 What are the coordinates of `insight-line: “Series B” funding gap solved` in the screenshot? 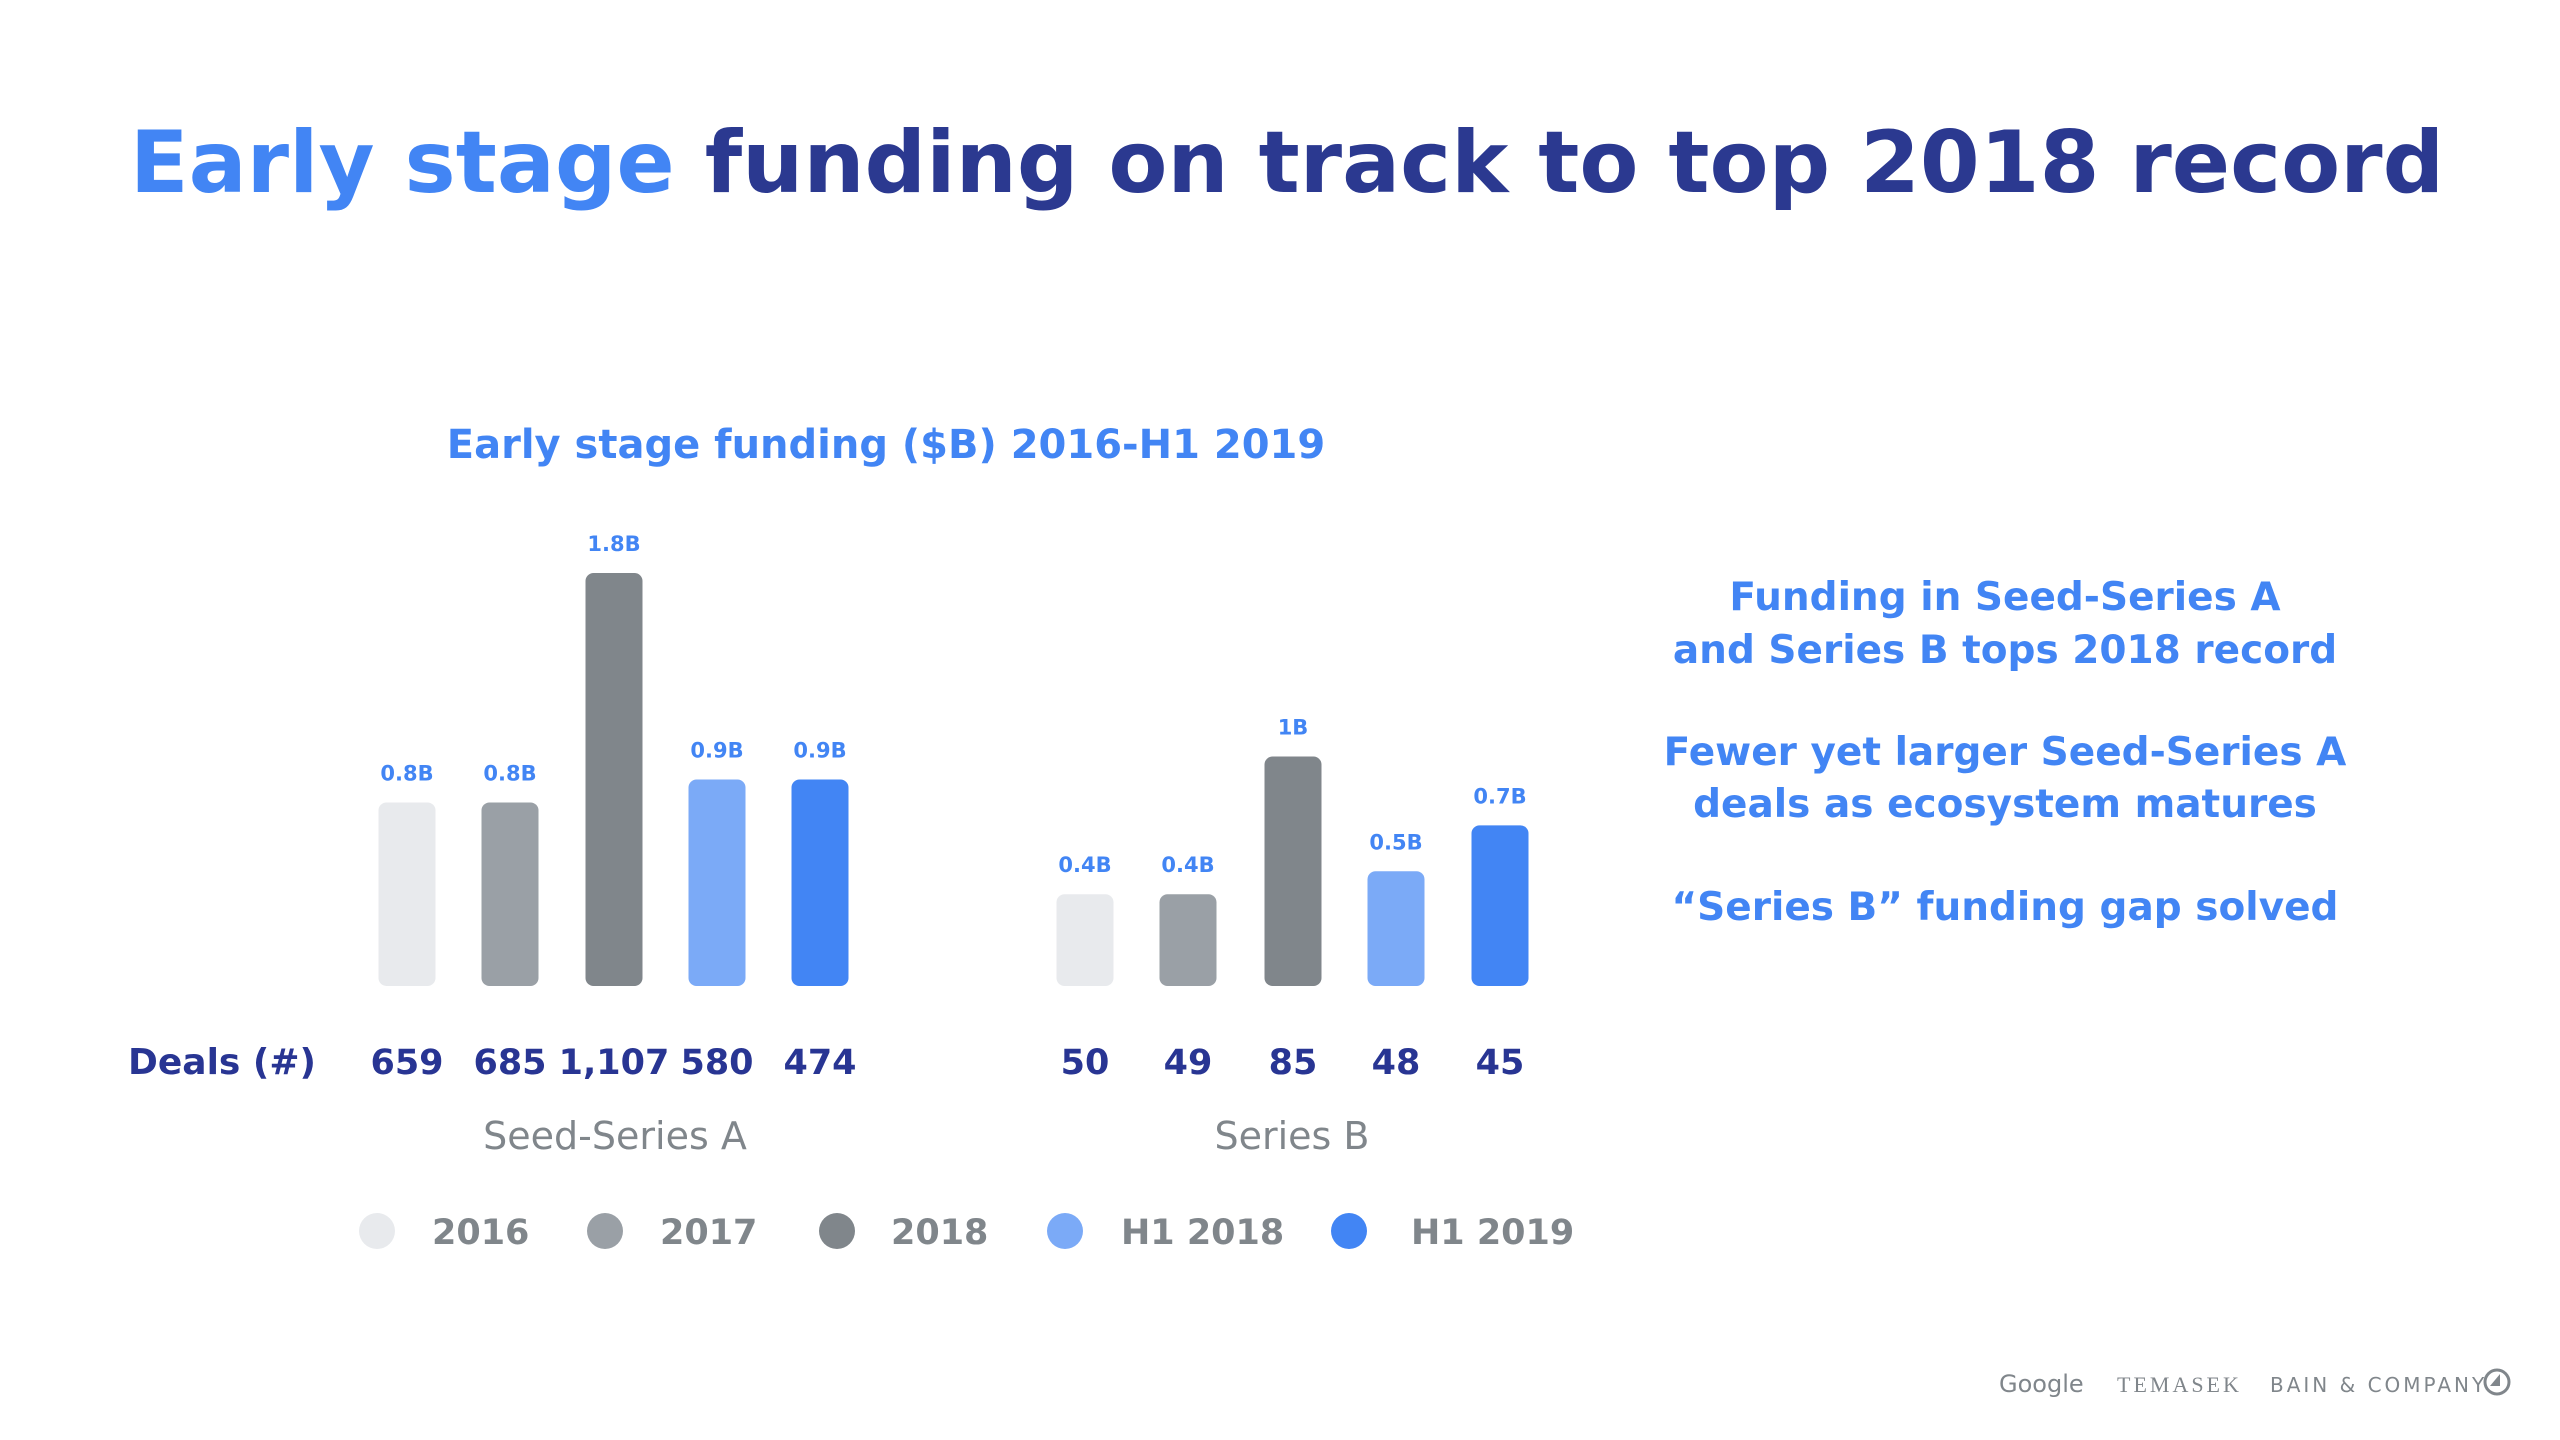 It's located at (2005, 907).